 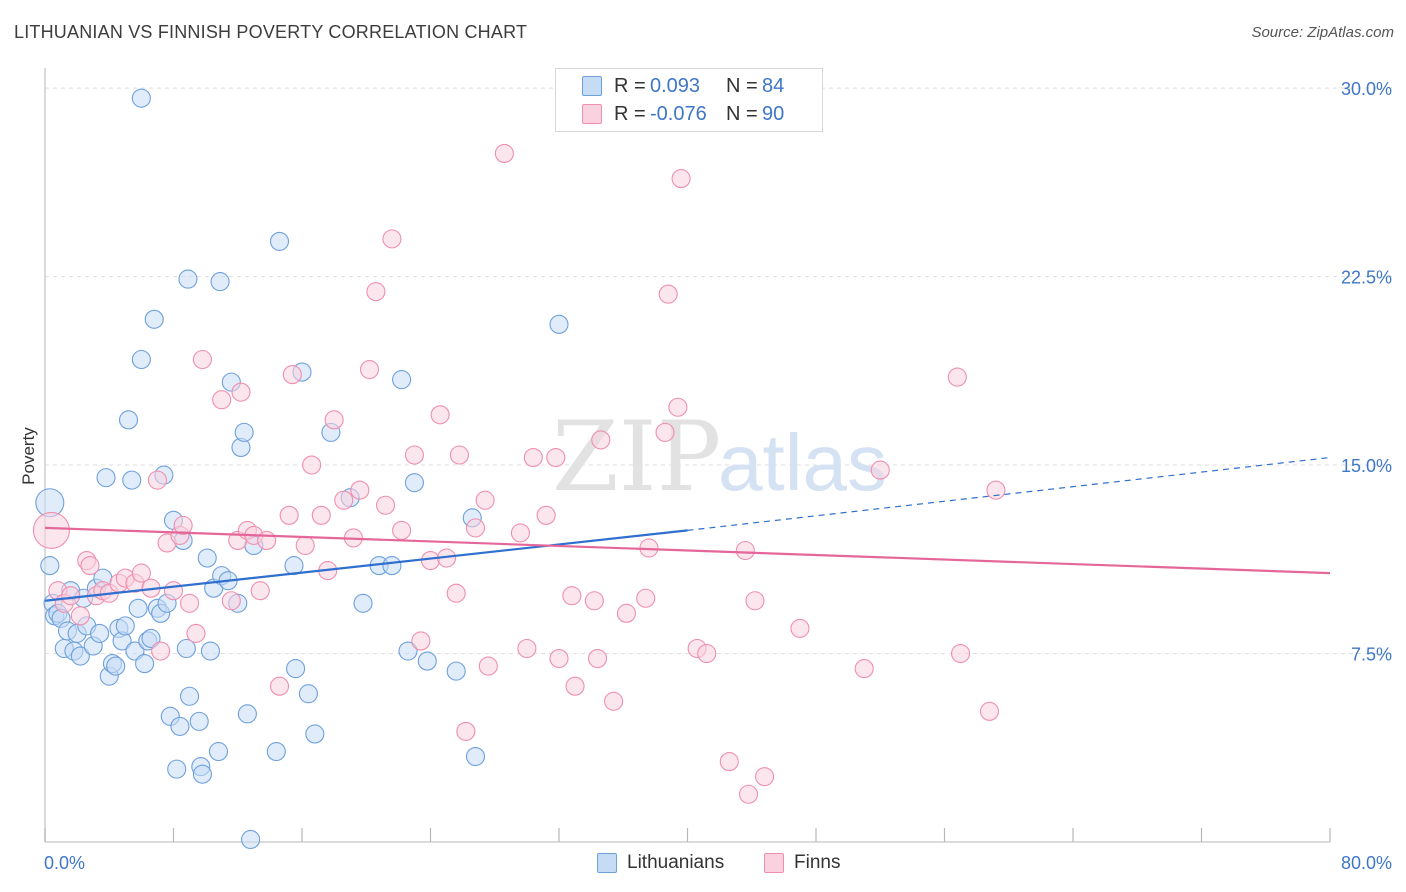 What do you see at coordinates (817, 862) in the screenshot?
I see `legend-label-finns: Finns` at bounding box center [817, 862].